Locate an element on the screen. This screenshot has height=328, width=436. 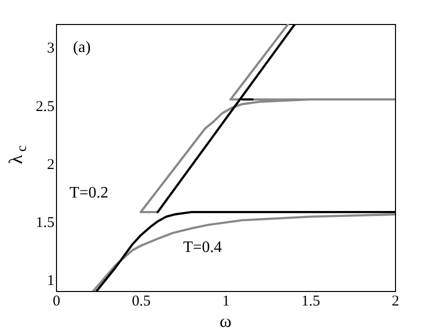
y-axis-title: λc is located at coordinates (18, 154).